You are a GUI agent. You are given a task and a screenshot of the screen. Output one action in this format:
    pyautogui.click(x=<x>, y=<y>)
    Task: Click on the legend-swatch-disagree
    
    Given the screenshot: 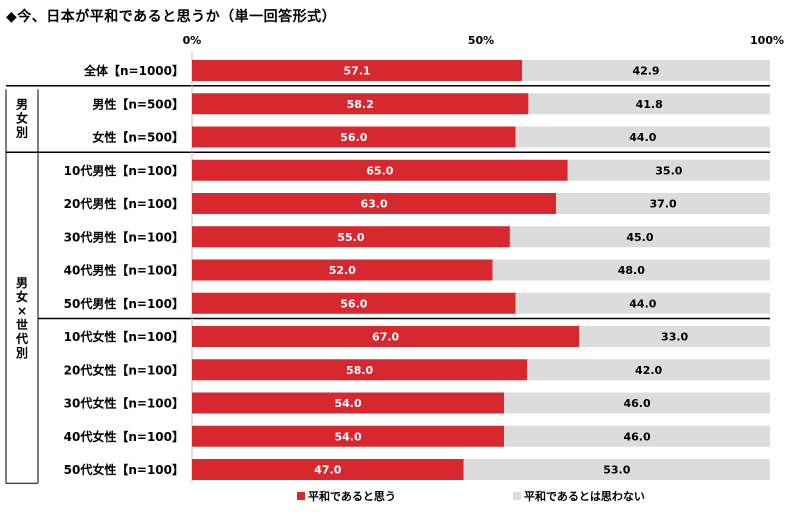 What is the action you would take?
    pyautogui.click(x=517, y=496)
    